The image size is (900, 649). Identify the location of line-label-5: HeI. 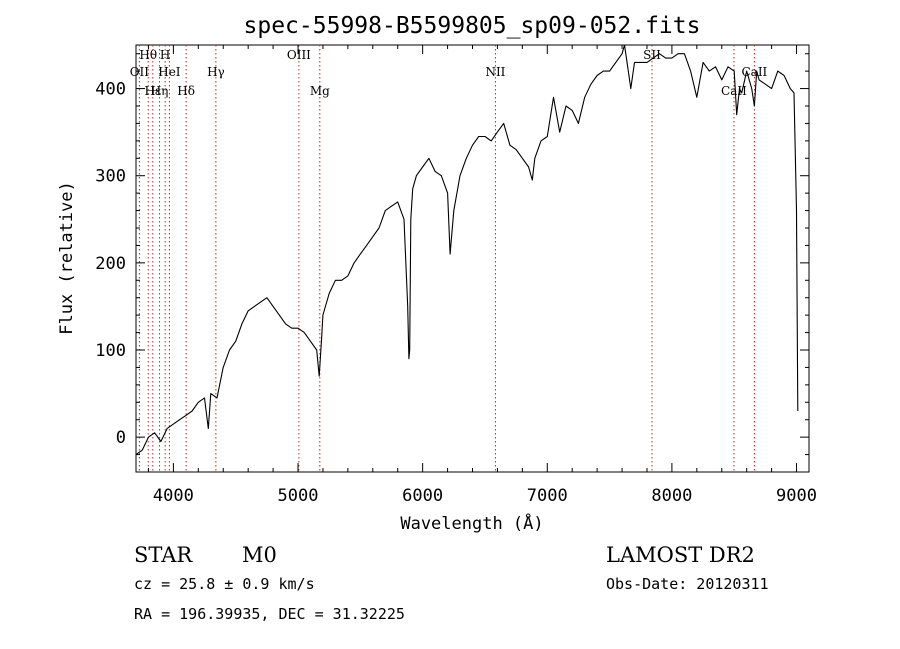
(169, 72).